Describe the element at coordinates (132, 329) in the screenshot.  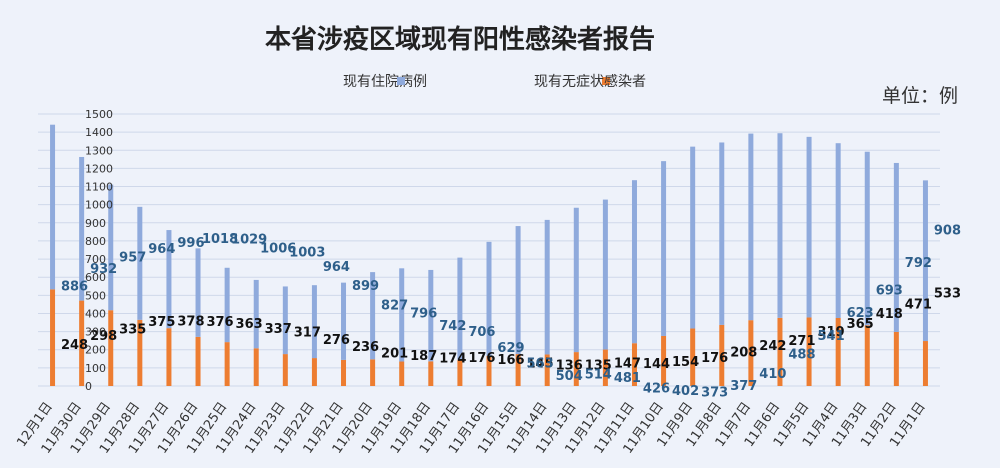
I see `label-hospitalized: 335` at that location.